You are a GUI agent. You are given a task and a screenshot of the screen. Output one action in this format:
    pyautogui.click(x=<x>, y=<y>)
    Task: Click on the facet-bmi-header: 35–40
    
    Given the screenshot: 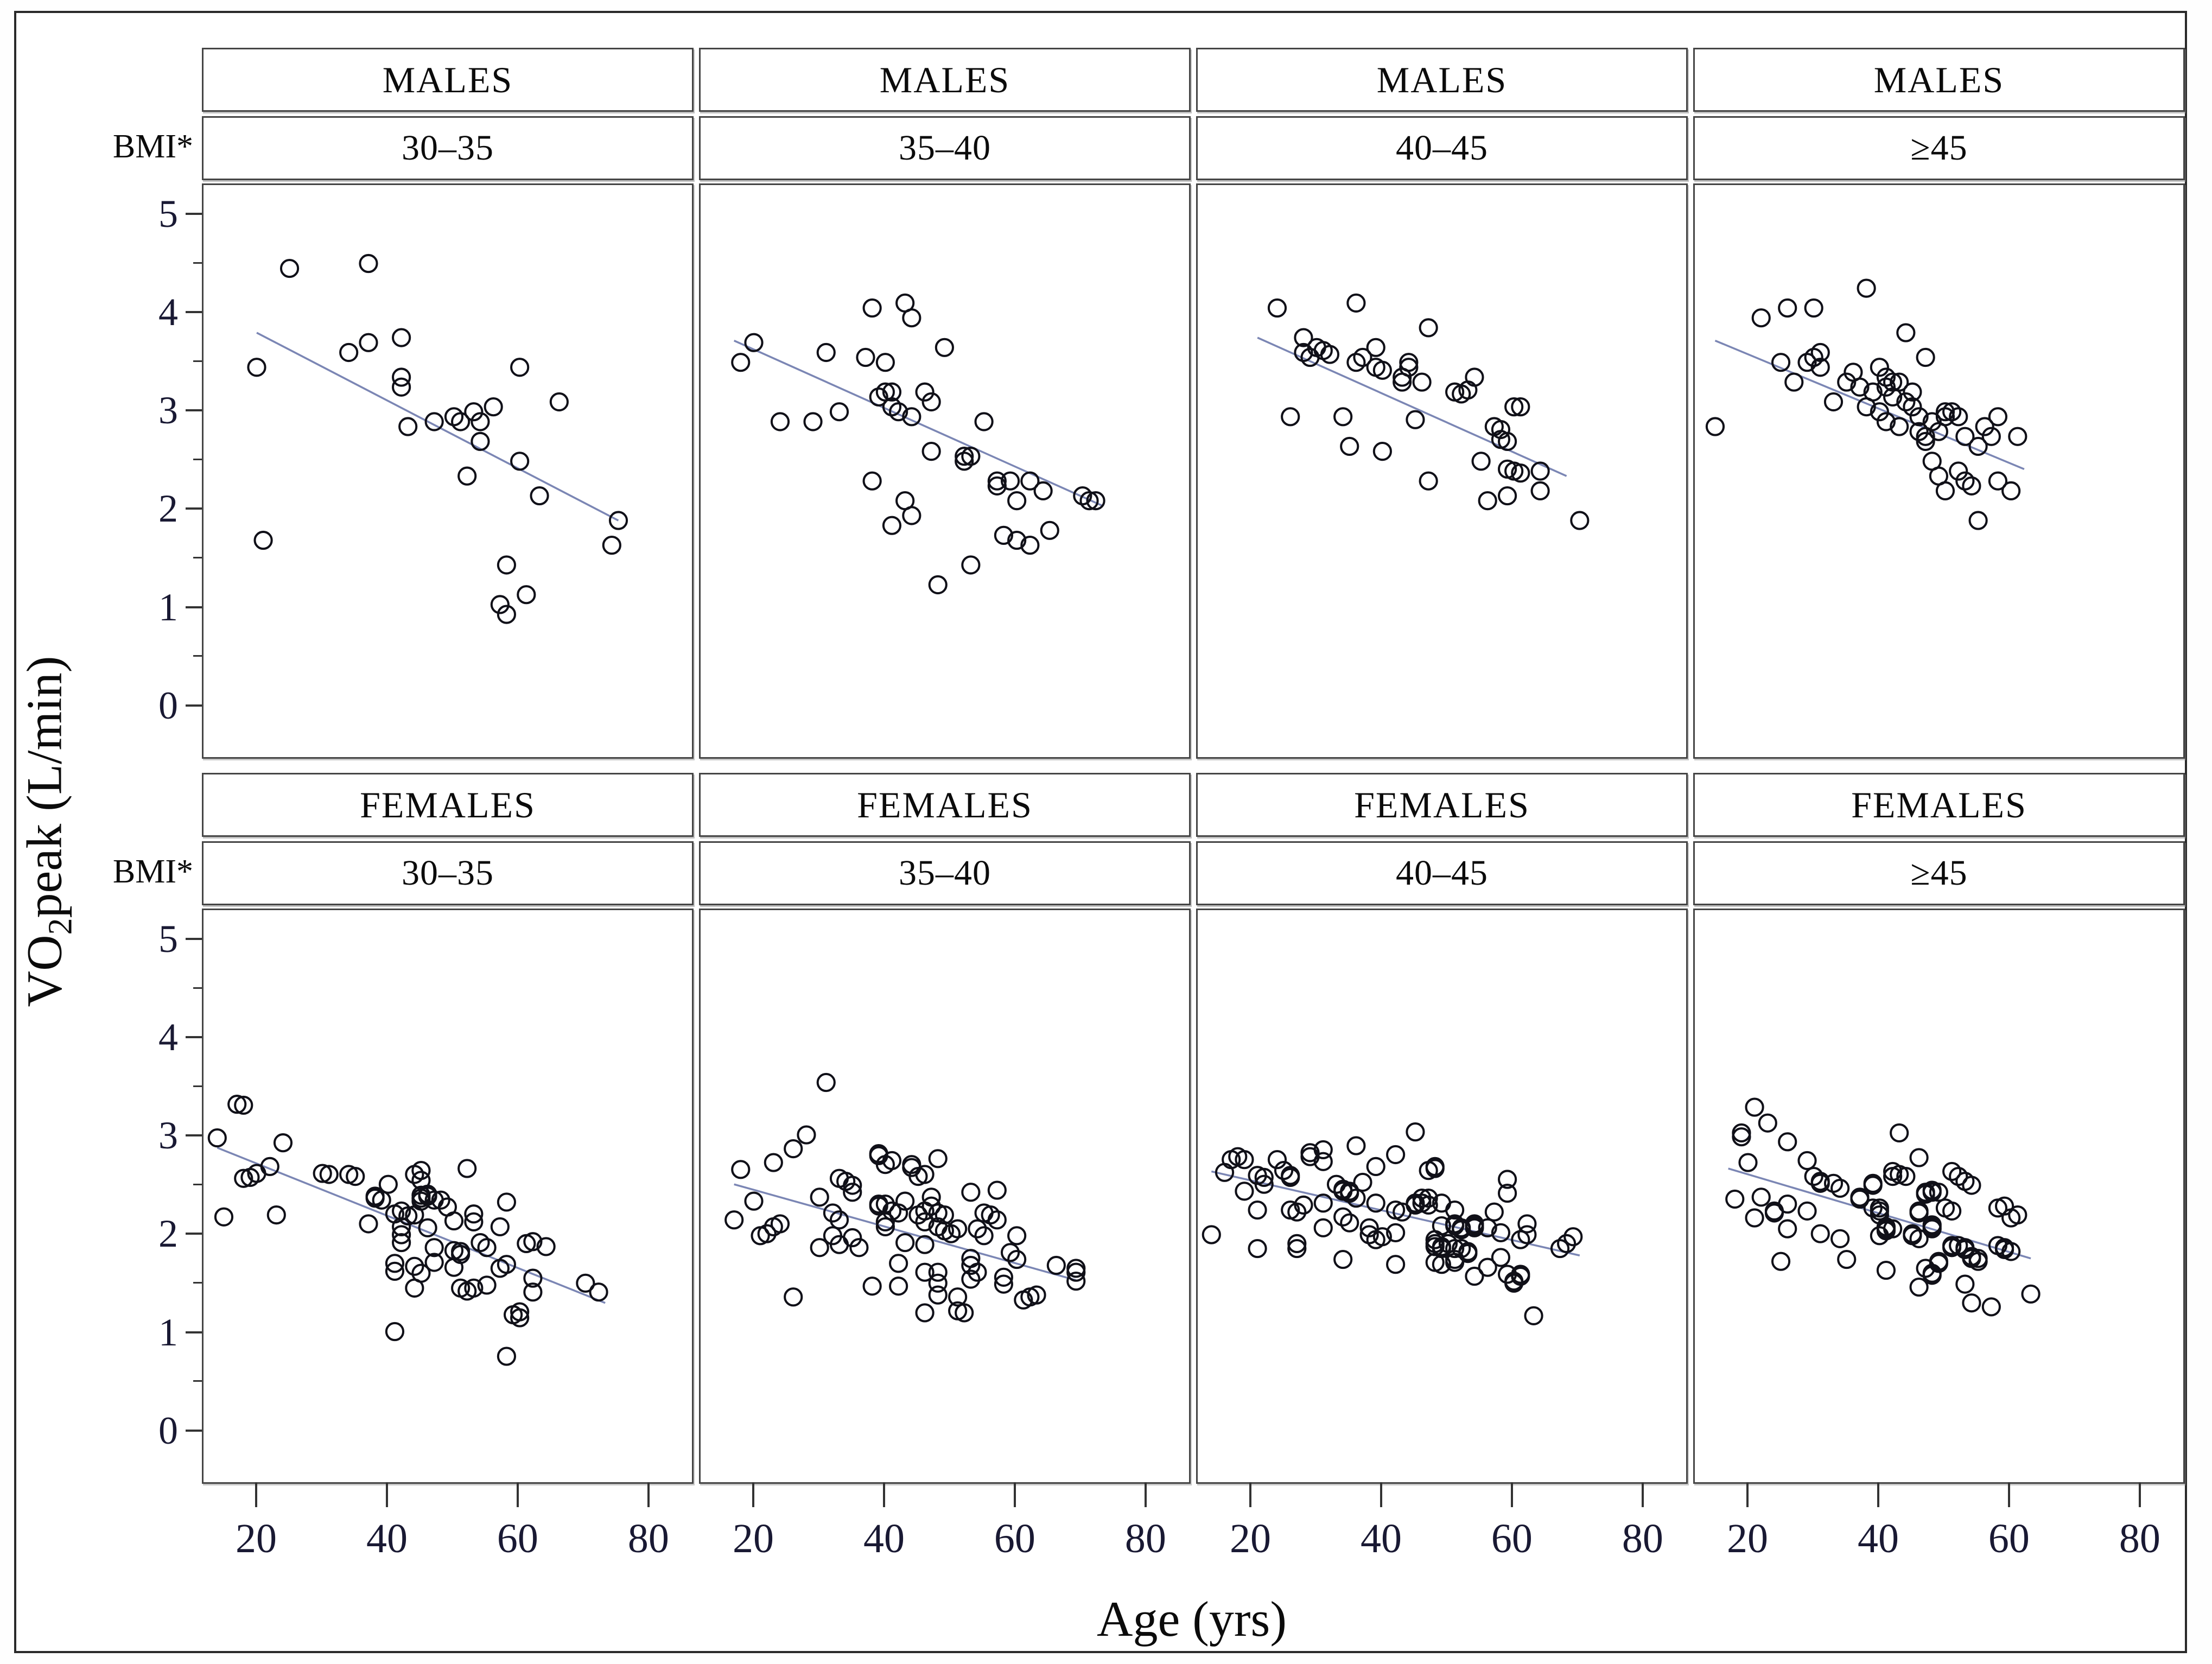 What is the action you would take?
    pyautogui.click(x=945, y=873)
    